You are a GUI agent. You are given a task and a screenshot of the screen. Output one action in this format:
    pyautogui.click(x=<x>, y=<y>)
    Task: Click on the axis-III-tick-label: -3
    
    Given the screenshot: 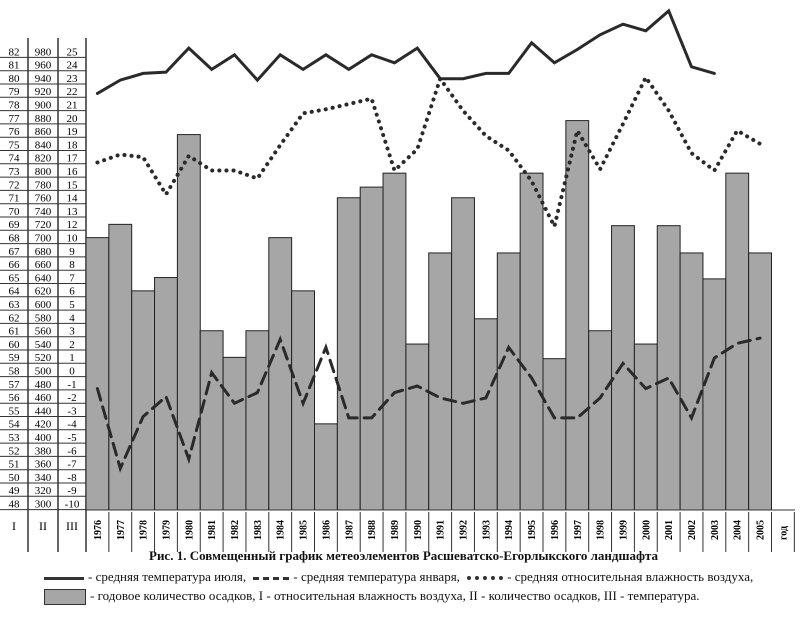 What is the action you would take?
    pyautogui.click(x=72, y=411)
    